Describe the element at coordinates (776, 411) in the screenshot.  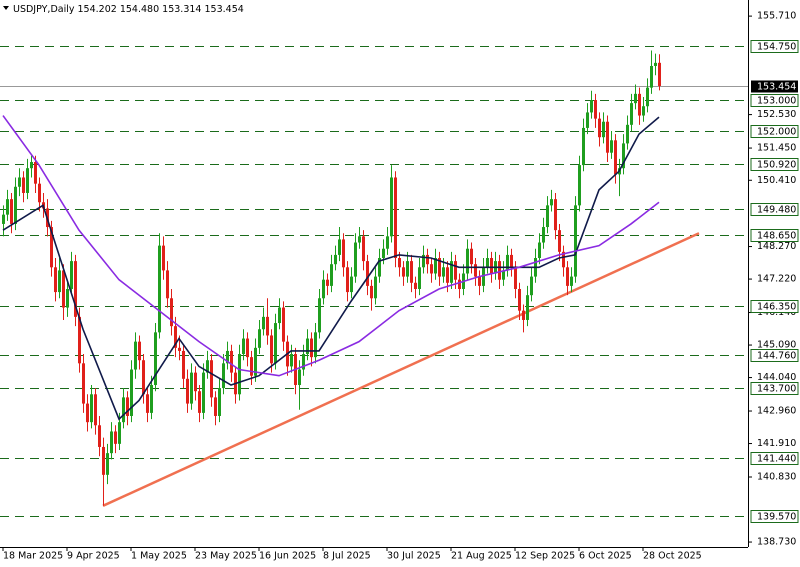
I see `y-tick-label: 142.960` at that location.